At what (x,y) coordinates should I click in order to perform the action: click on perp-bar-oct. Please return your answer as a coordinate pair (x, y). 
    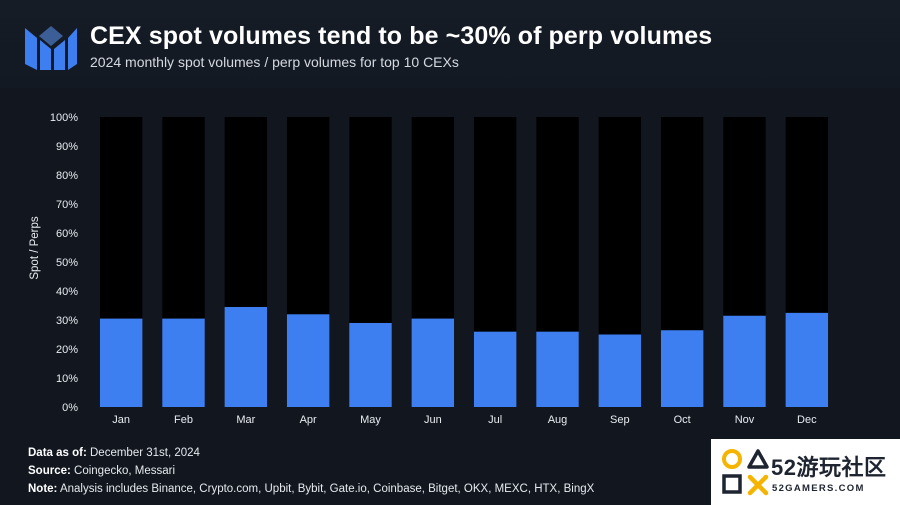
    Looking at the image, I should click on (682, 224).